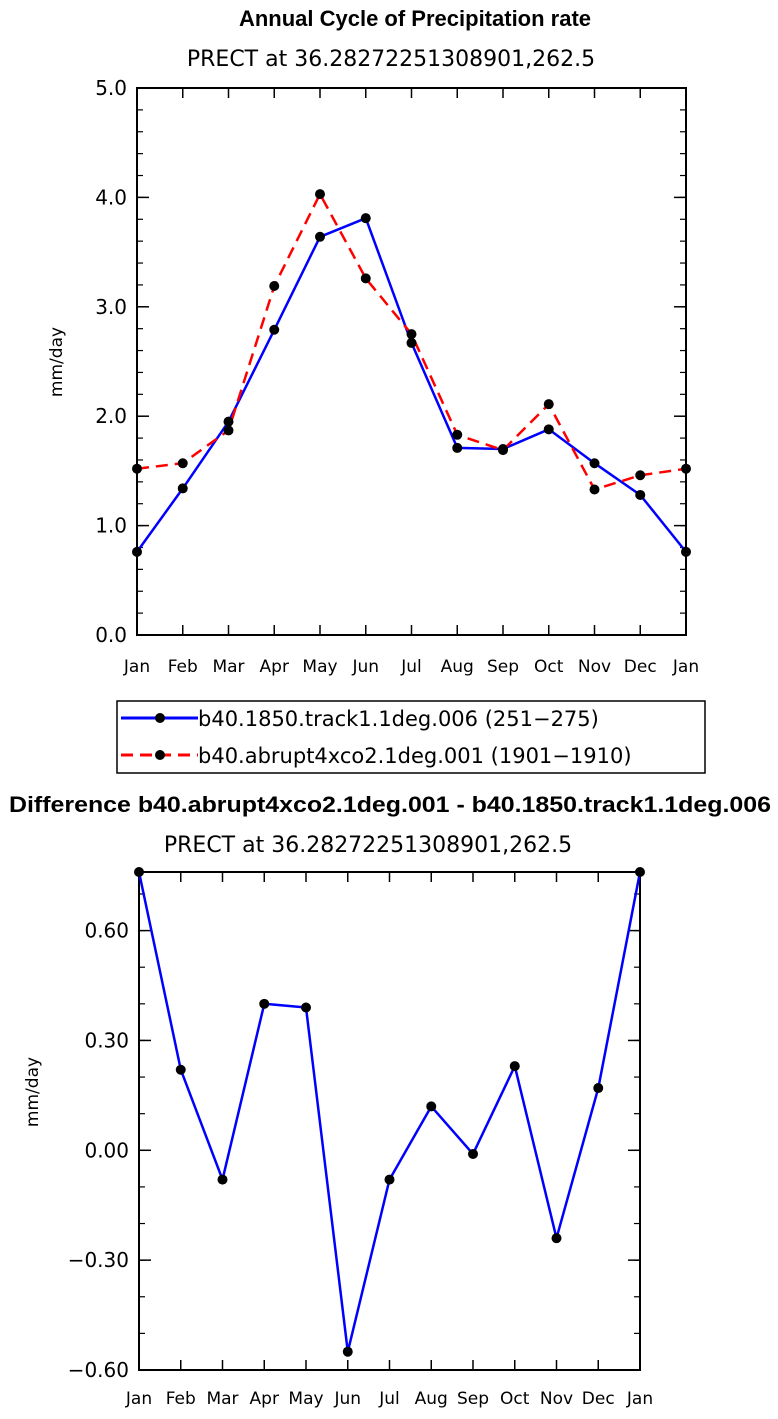  What do you see at coordinates (548, 429) in the screenshot?
I see `chart1-series-0-point-oct` at bounding box center [548, 429].